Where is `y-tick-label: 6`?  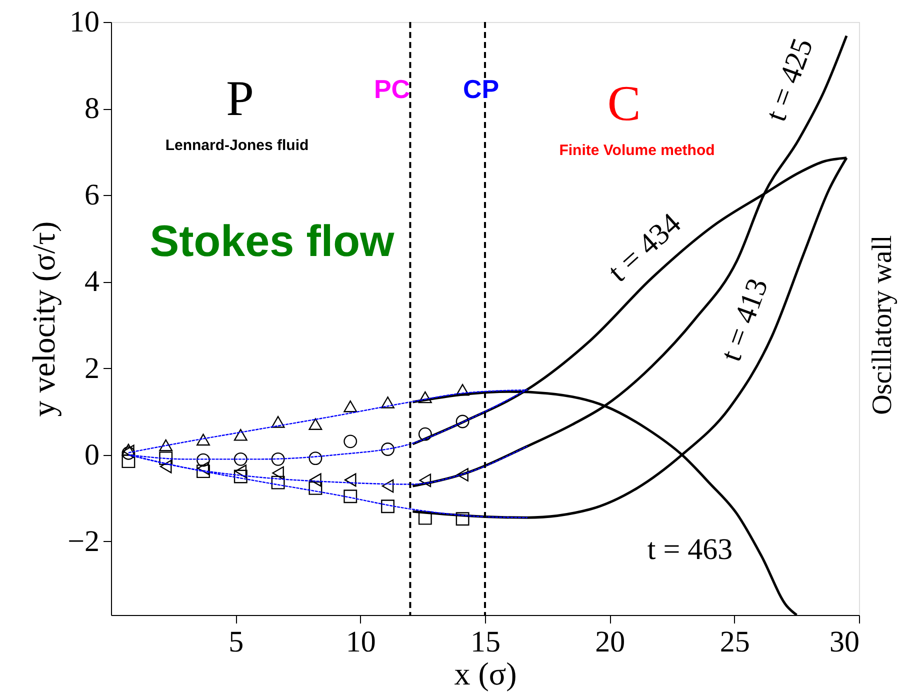 y-tick-label: 6 is located at coordinates (92, 195).